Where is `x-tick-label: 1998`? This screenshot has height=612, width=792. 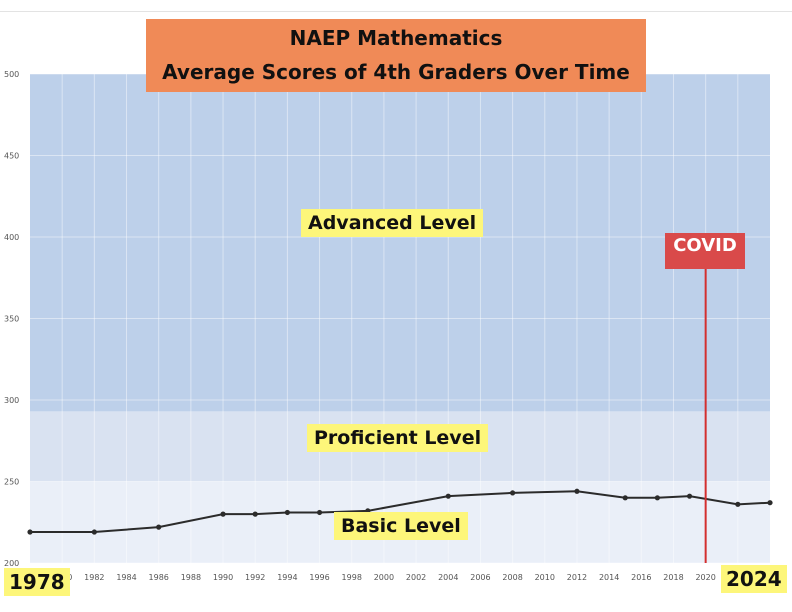 x-tick-label: 1998 is located at coordinates (352, 577).